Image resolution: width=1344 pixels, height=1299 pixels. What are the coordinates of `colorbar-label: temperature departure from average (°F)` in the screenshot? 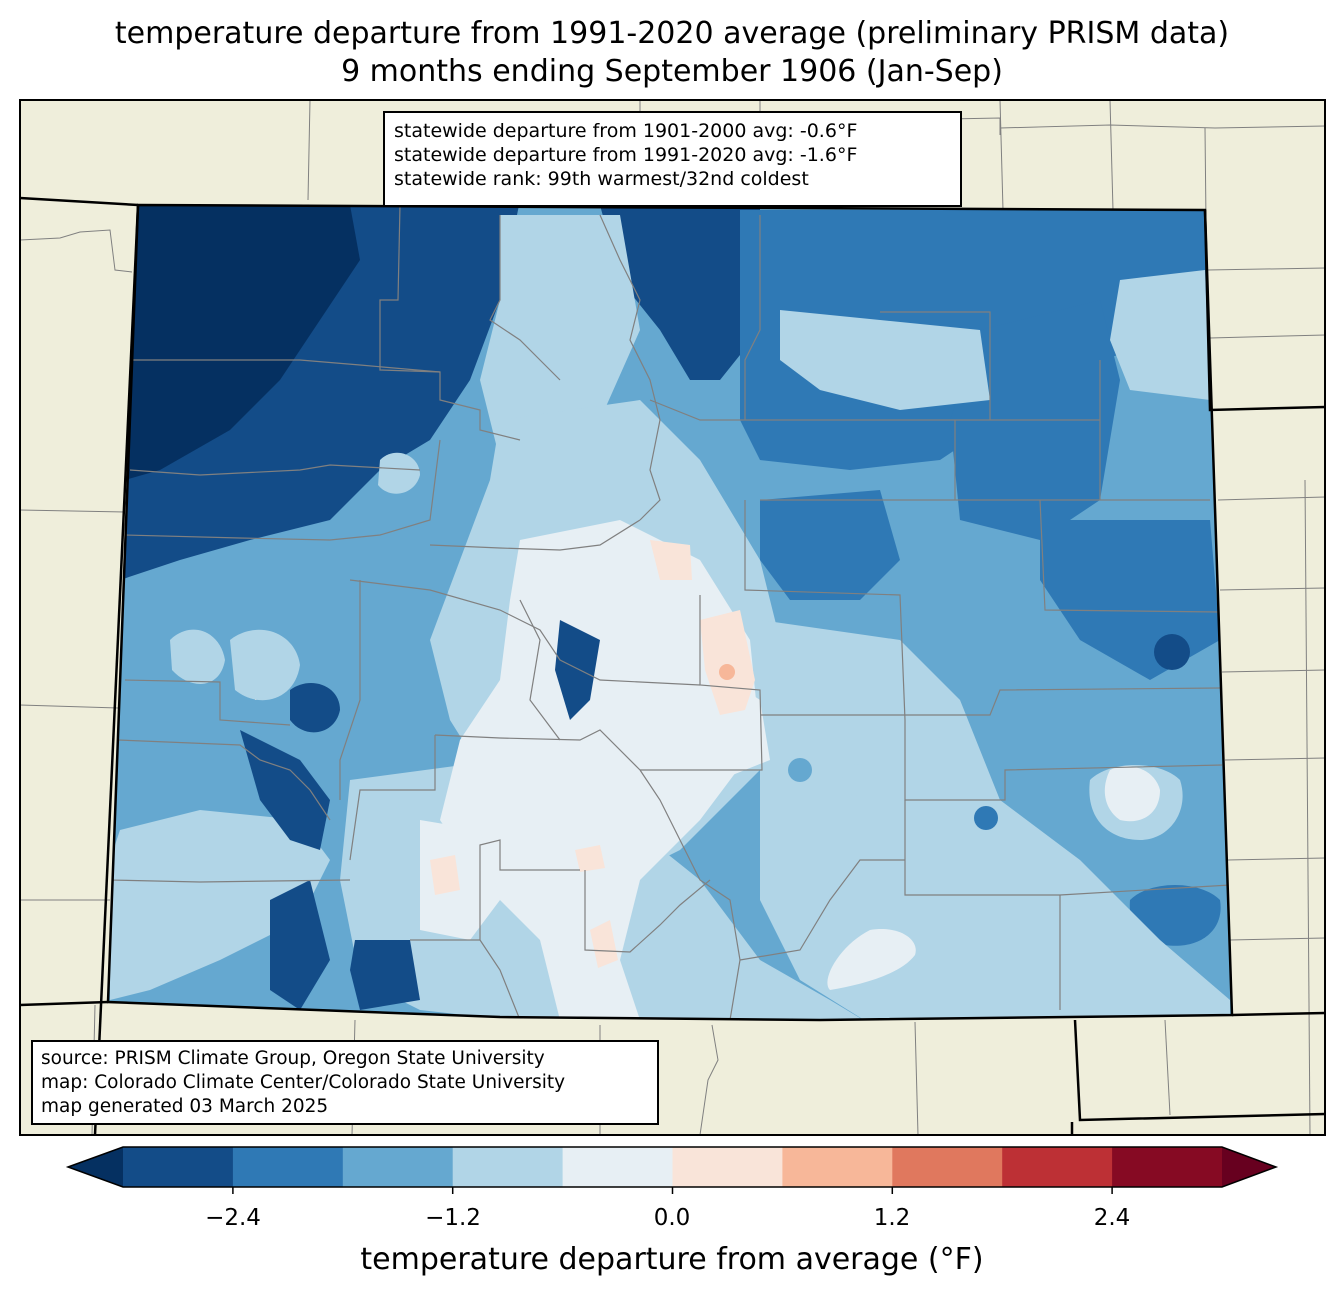 It's located at (672, 1259).